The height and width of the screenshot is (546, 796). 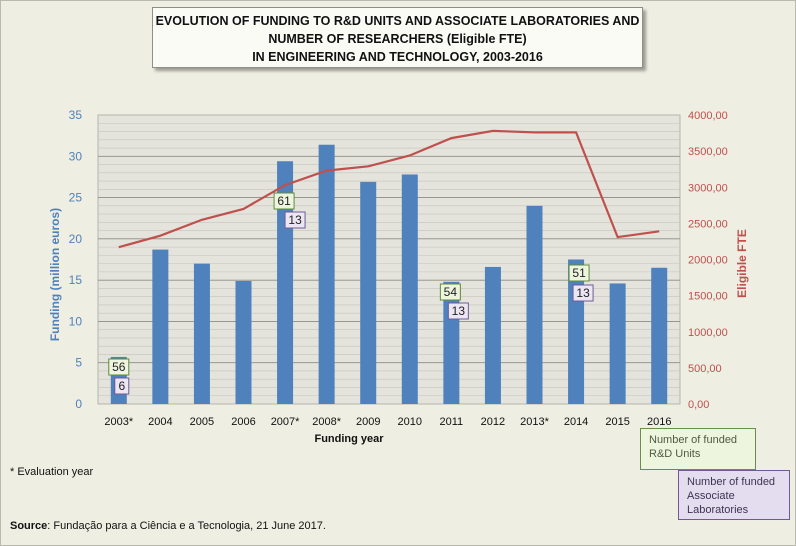 What do you see at coordinates (734, 495) in the screenshot?
I see `legend-associate-labs: Number of funded Associate Laboratories` at bounding box center [734, 495].